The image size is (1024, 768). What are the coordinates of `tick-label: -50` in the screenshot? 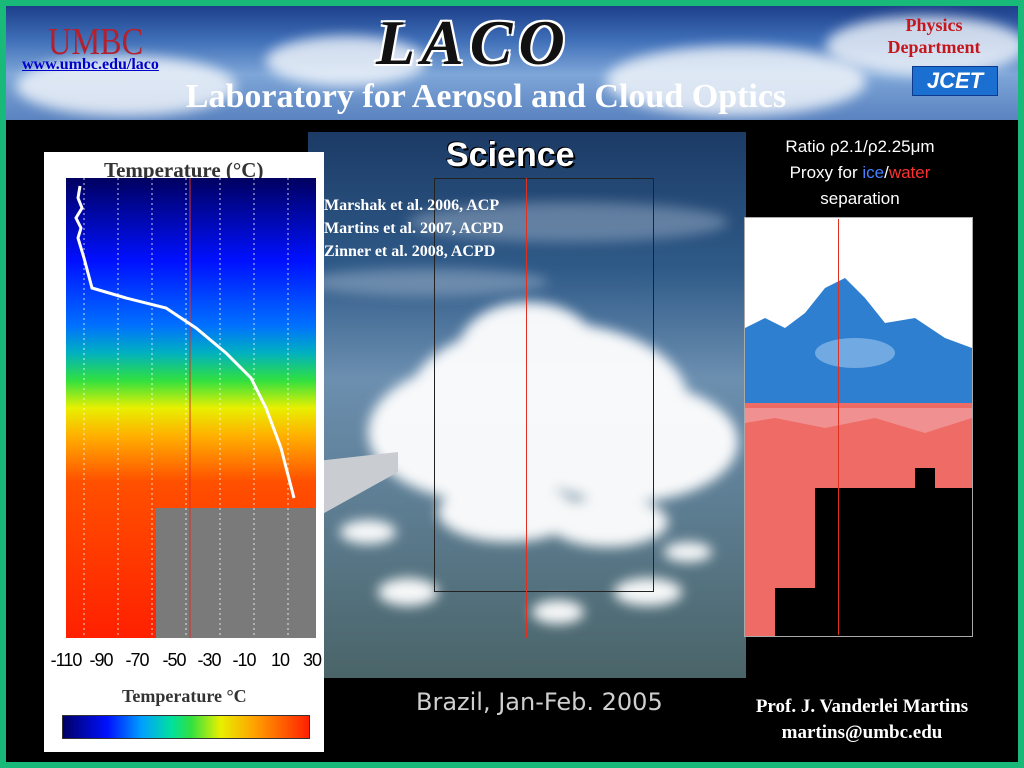 It's located at (174, 660).